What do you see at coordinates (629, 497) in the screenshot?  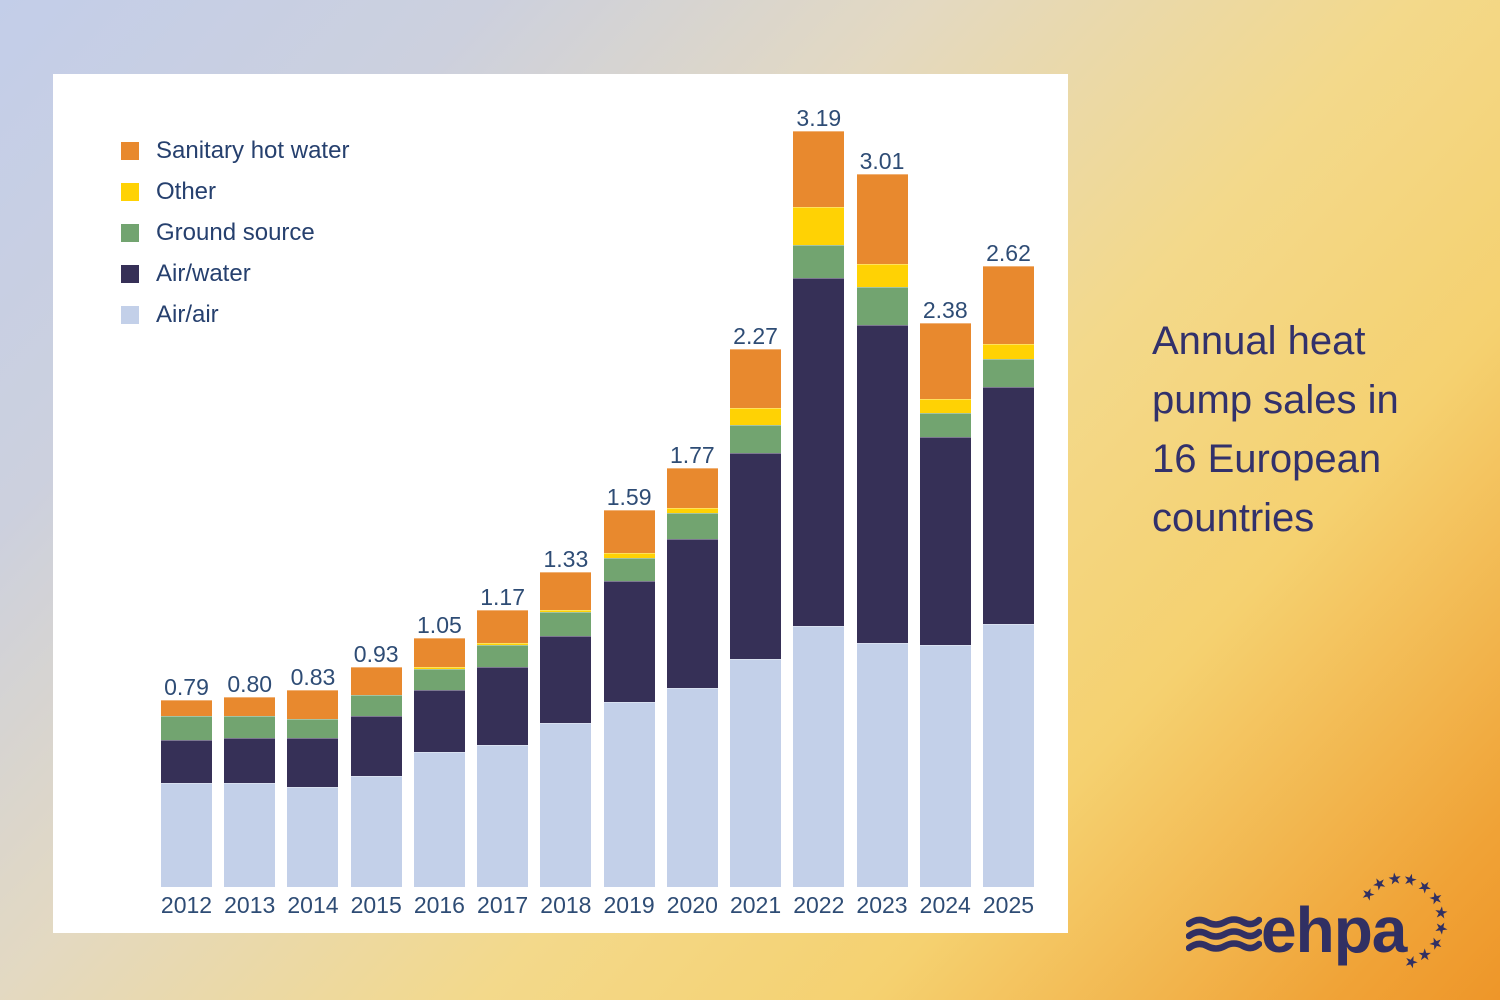 I see `bar-total-label: 1.59` at bounding box center [629, 497].